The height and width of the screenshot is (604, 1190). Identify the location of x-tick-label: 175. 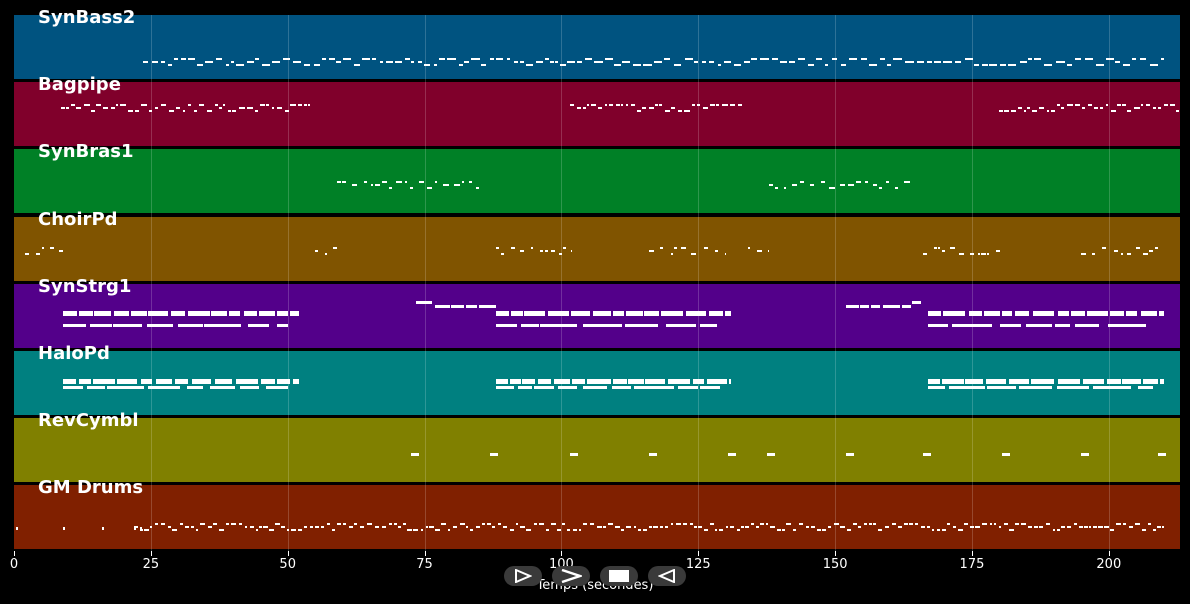
(972, 564).